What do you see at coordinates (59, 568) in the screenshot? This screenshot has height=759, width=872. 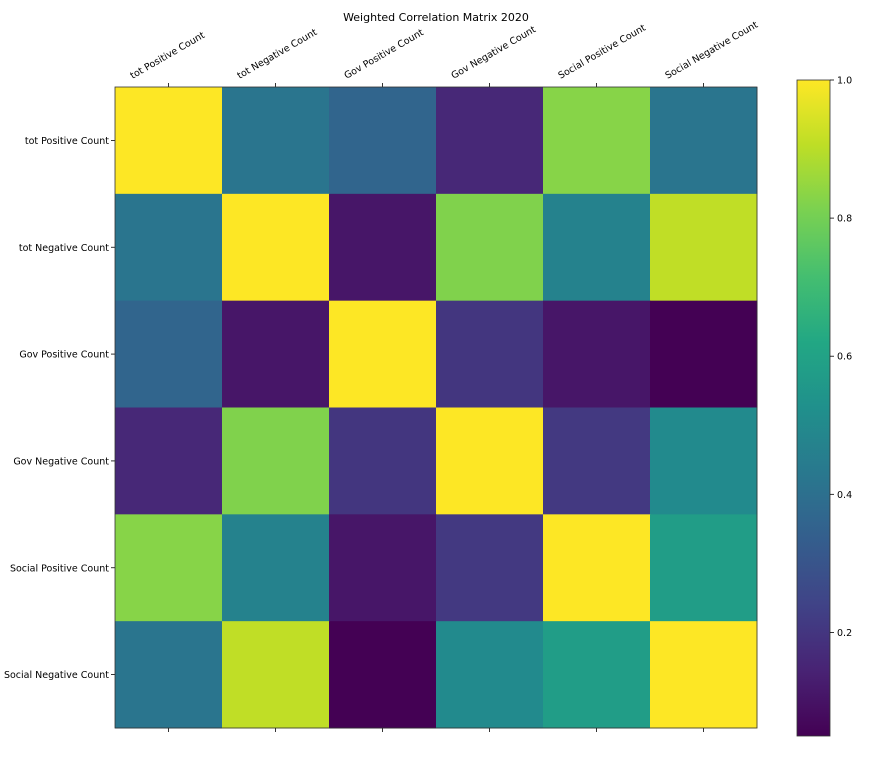 I see `y-tick-label: Social Positive Count` at bounding box center [59, 568].